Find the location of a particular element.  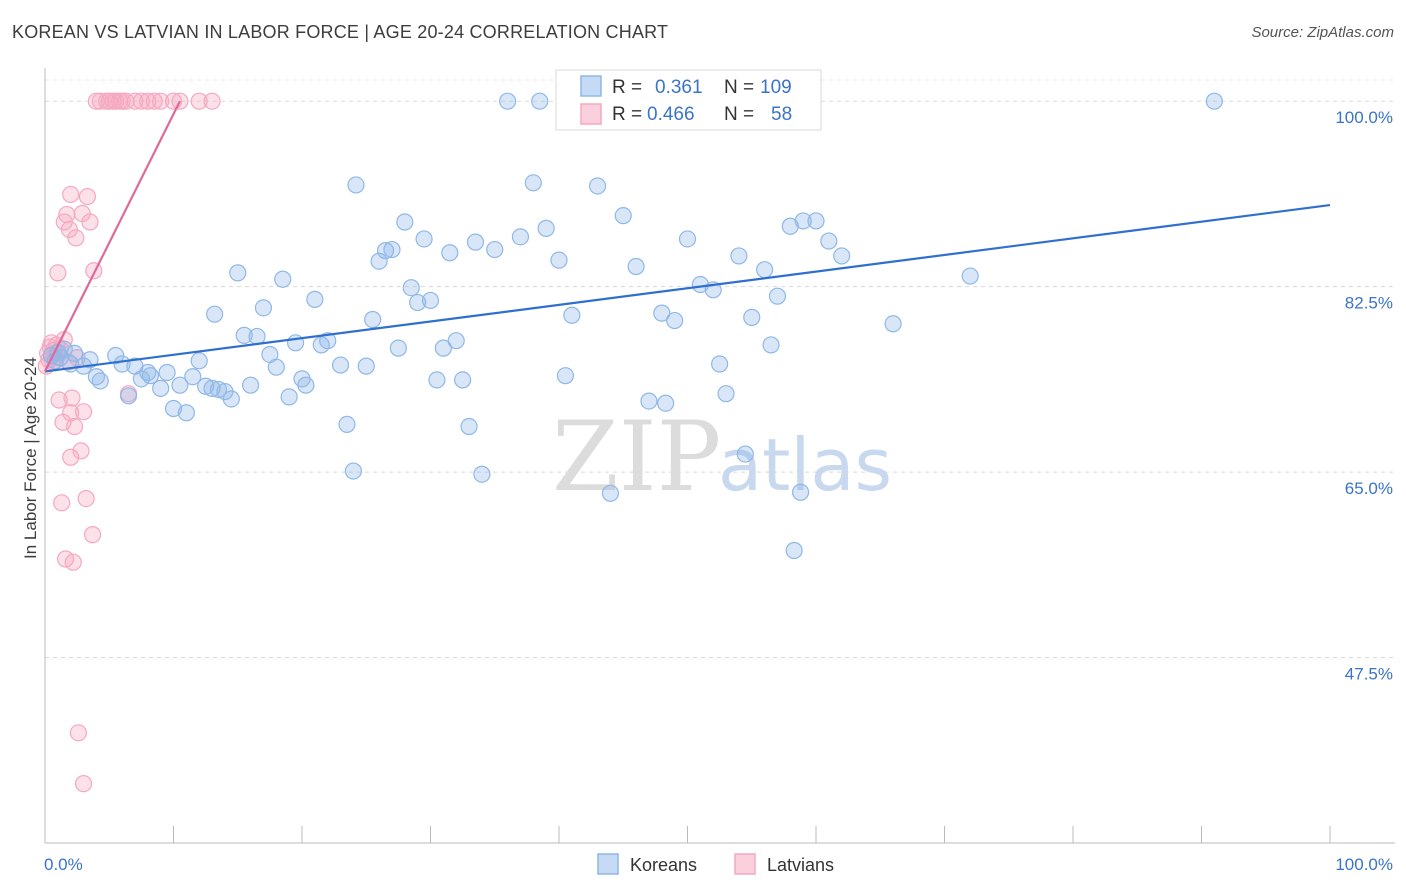

latvians-points is located at coordinates (129, 442).